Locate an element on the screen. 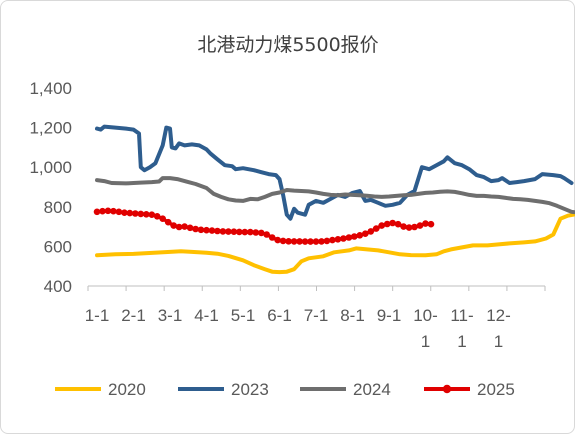 Image resolution: width=575 pixels, height=434 pixels. legend-label: 2020 is located at coordinates (127, 389).